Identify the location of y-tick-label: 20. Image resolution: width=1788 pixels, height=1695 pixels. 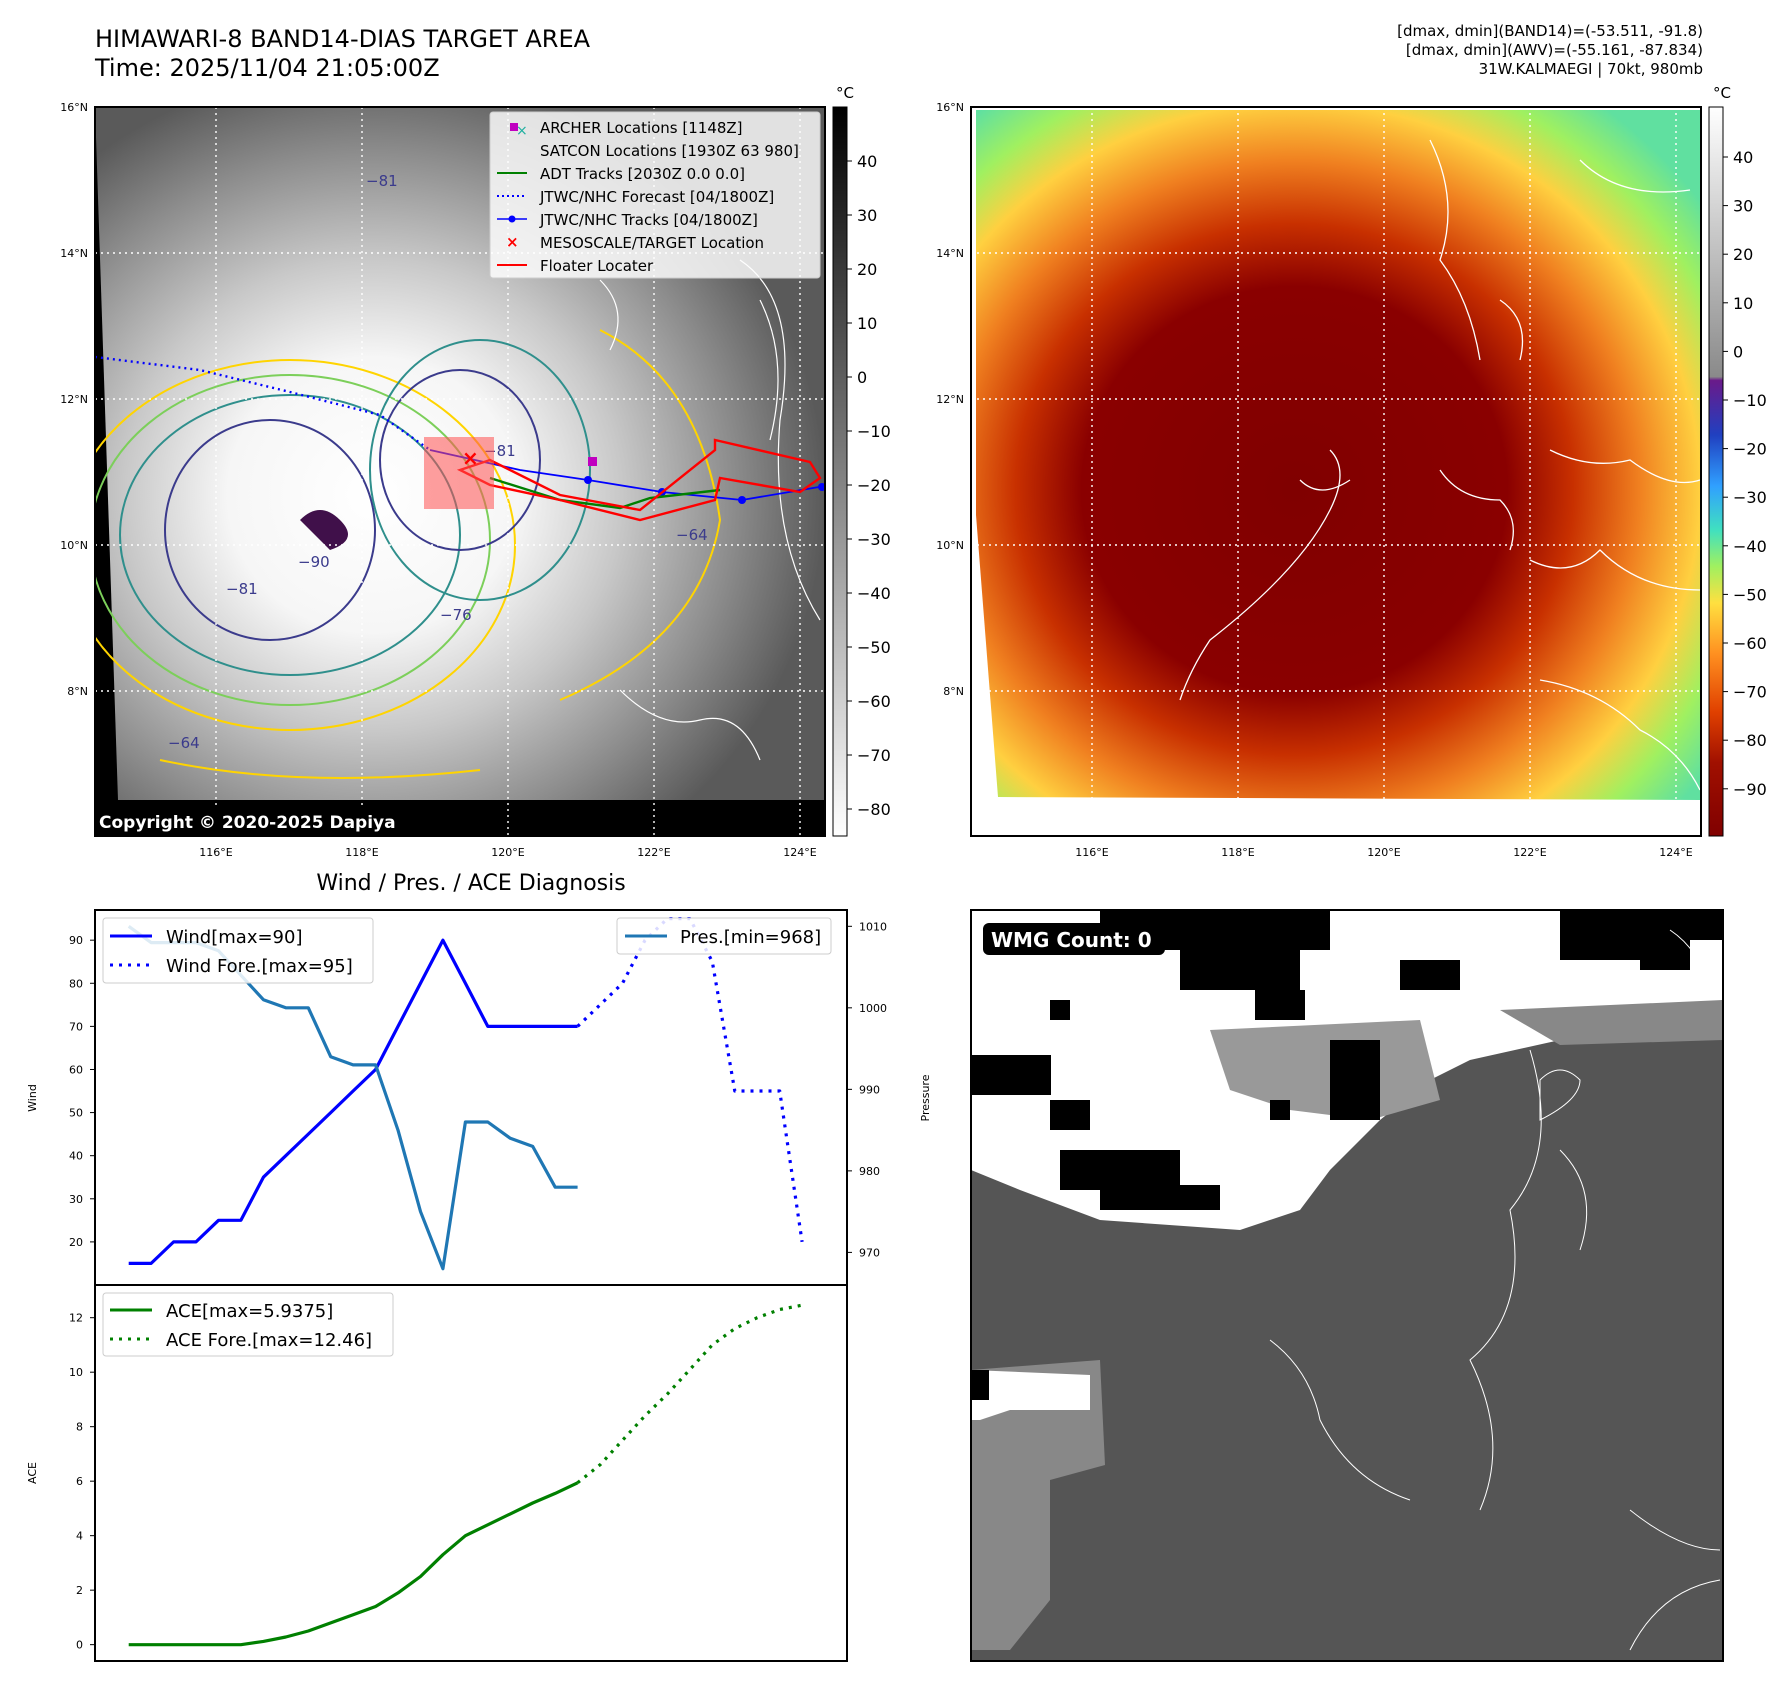
(76, 1242).